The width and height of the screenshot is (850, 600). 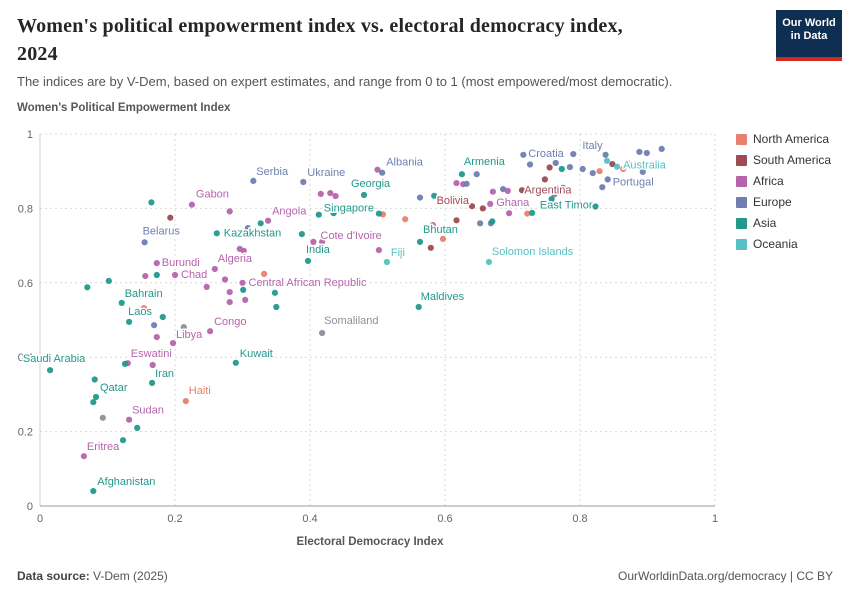 I want to click on legend-item-south-america: South America, so click(x=783, y=160).